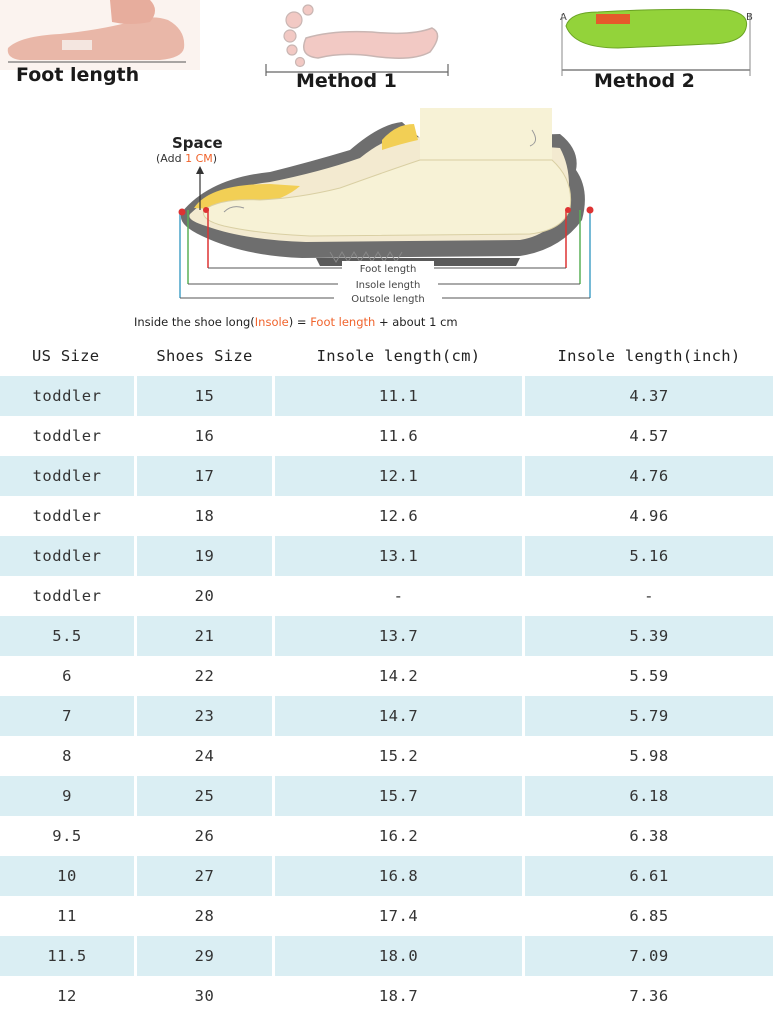 This screenshot has width=773, height=1016. Describe the element at coordinates (398, 716) in the screenshot. I see `insole-cm-cell: 14.7` at that location.